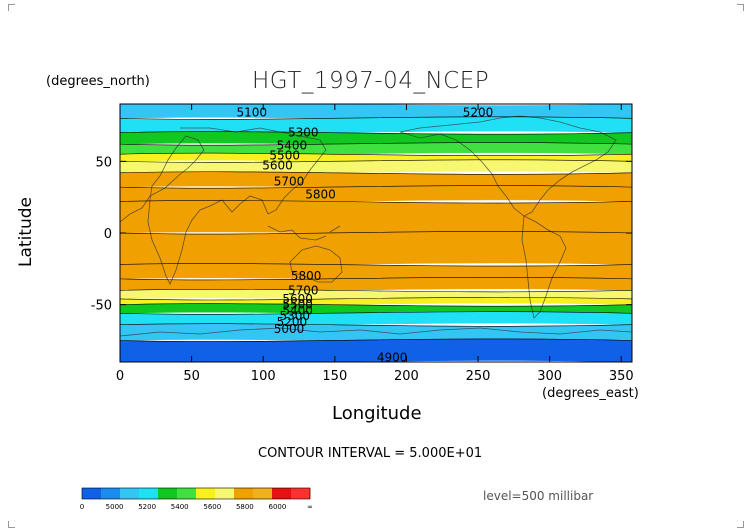 Image resolution: width=752 pixels, height=532 pixels. Describe the element at coordinates (310, 507) in the screenshot. I see `colorbar-label-7: ∞` at that location.